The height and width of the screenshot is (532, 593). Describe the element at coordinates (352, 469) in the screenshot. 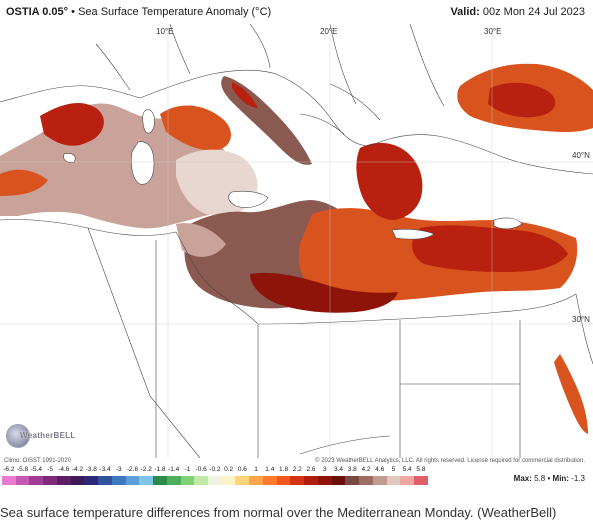

I see `scale-tick-label: 3.8` at that location.